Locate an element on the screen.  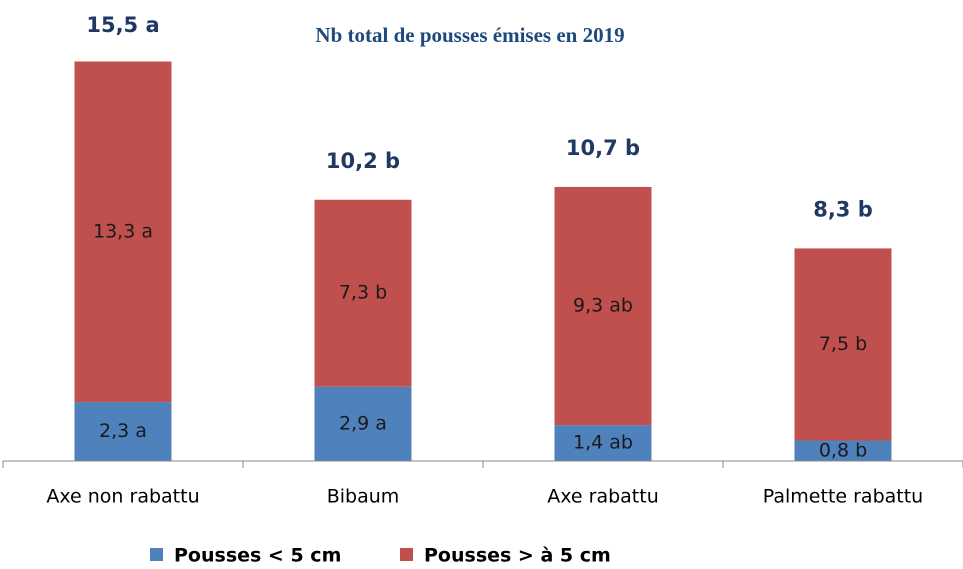
segment-label: 13,3 a is located at coordinates (123, 231).